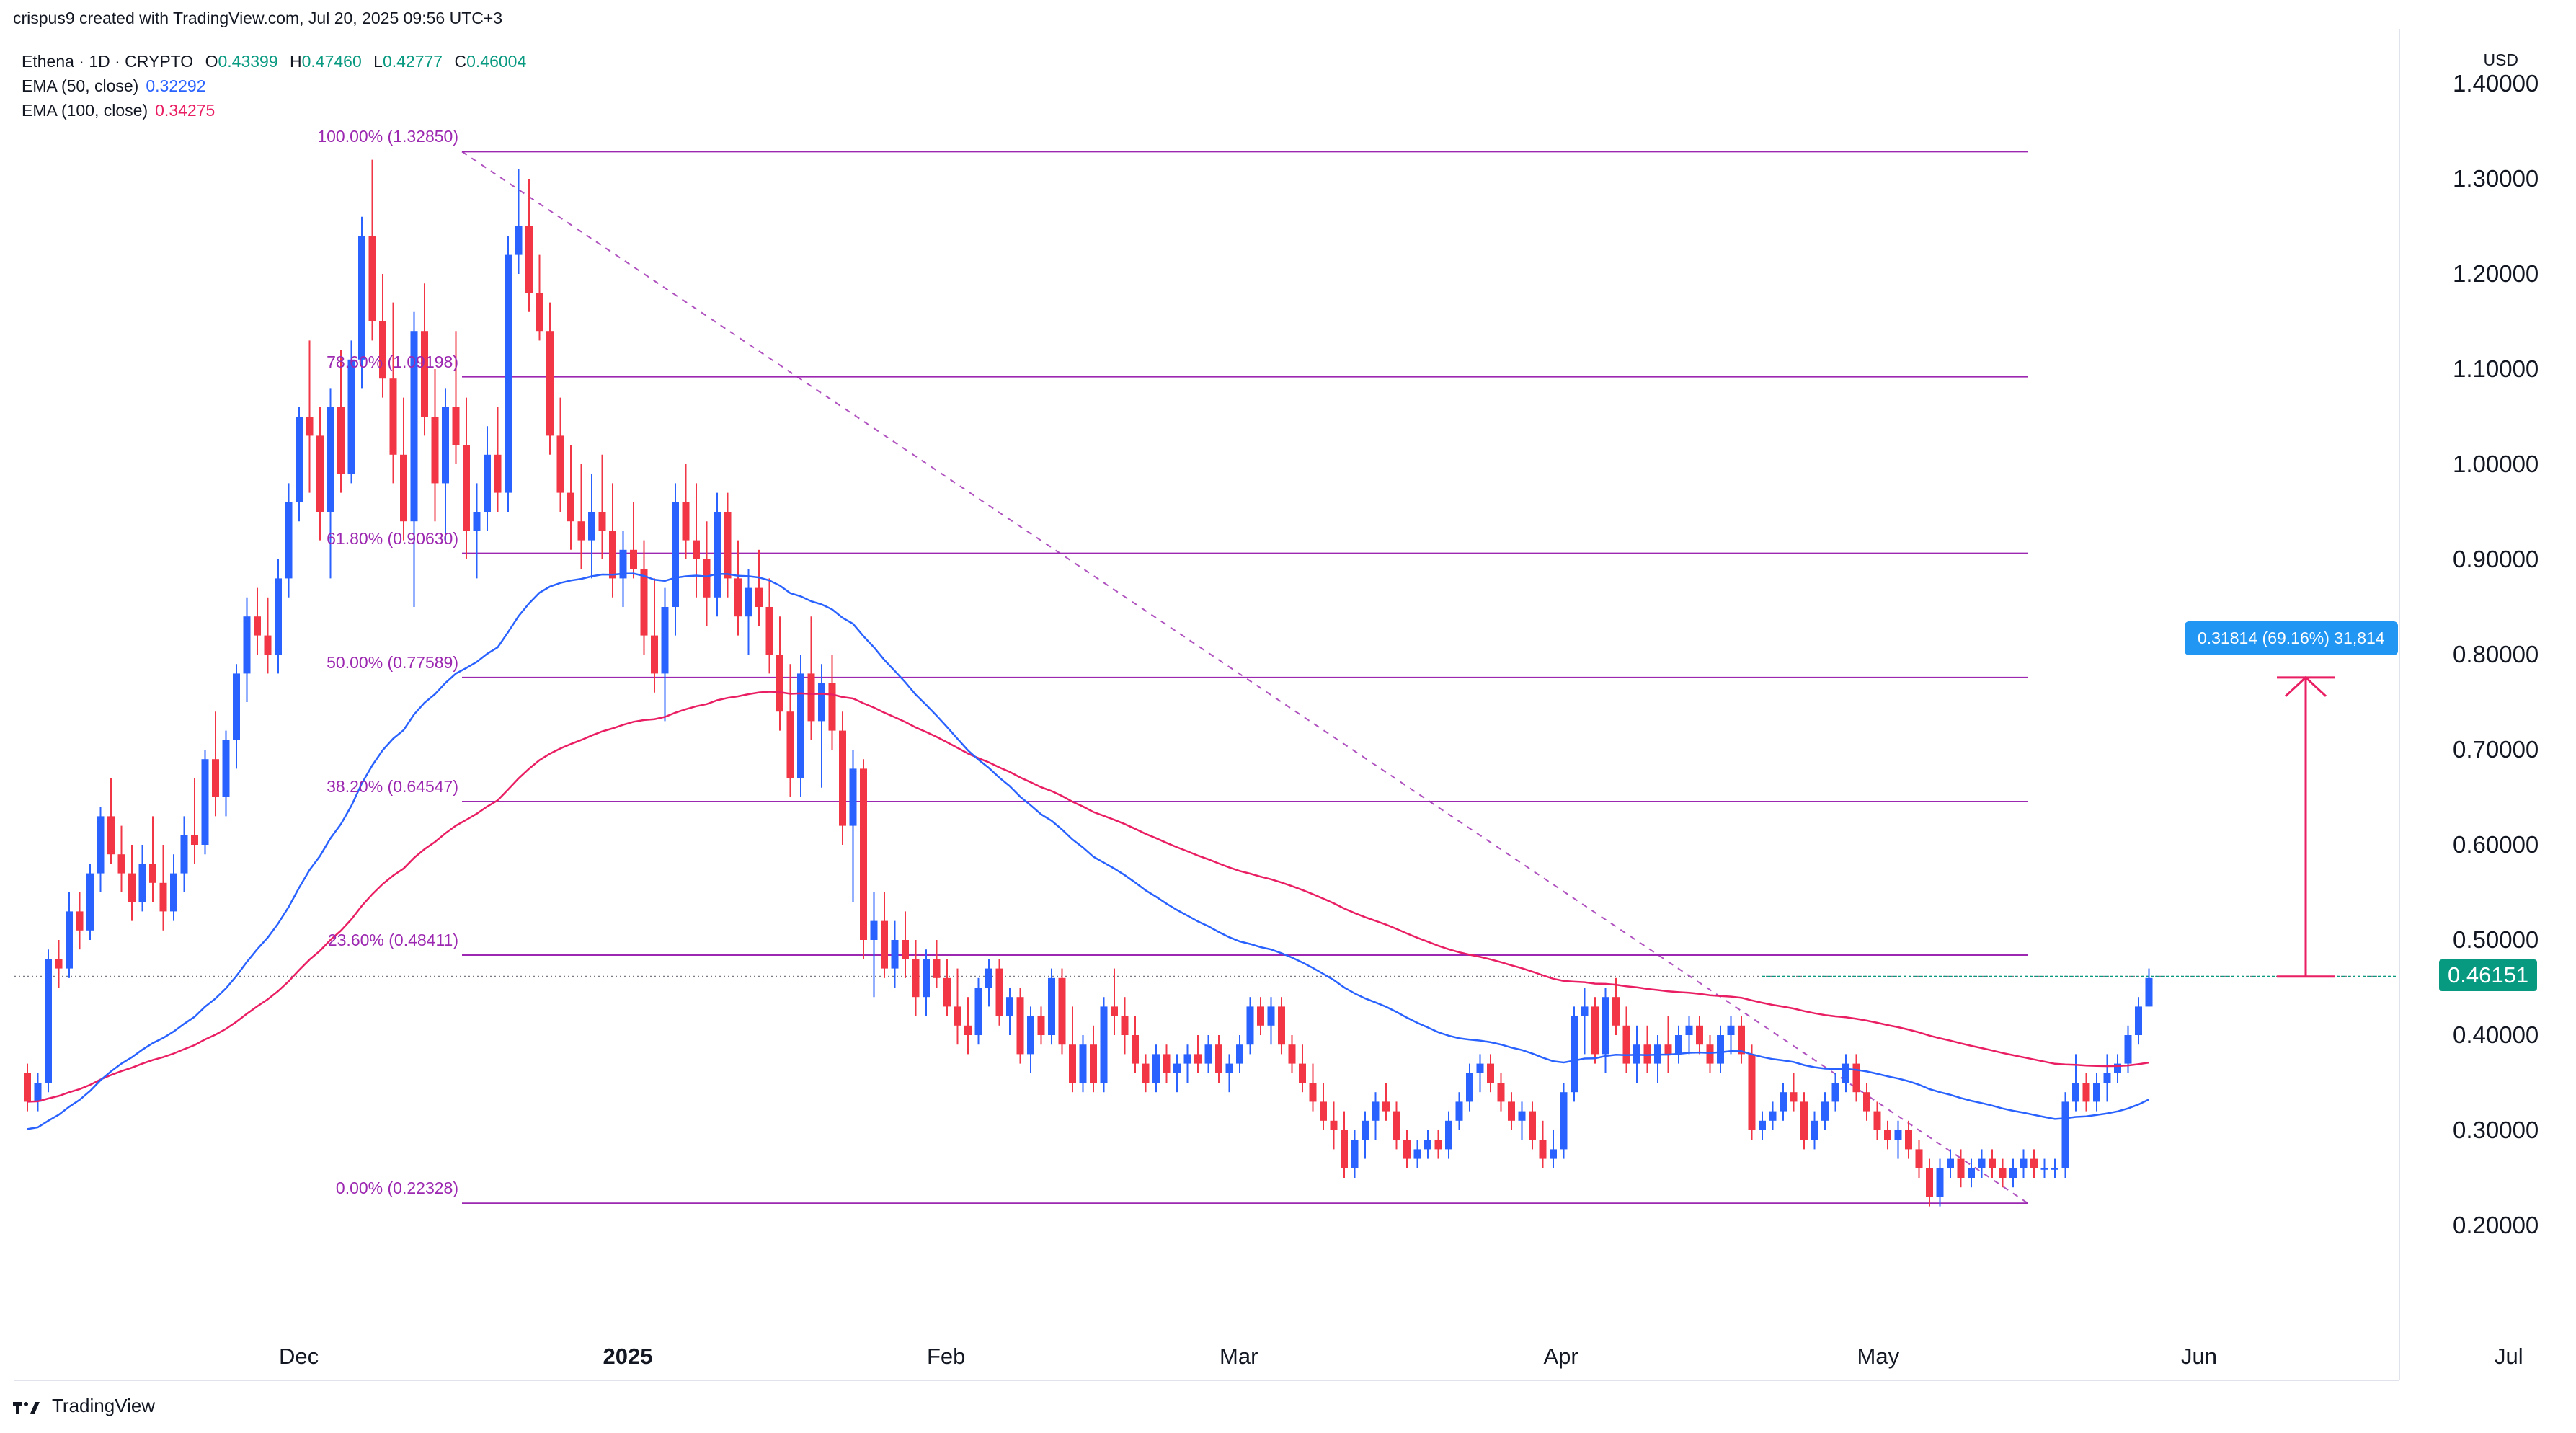  What do you see at coordinates (2496, 273) in the screenshot?
I see `price-axis-tick-label: 1.20000` at bounding box center [2496, 273].